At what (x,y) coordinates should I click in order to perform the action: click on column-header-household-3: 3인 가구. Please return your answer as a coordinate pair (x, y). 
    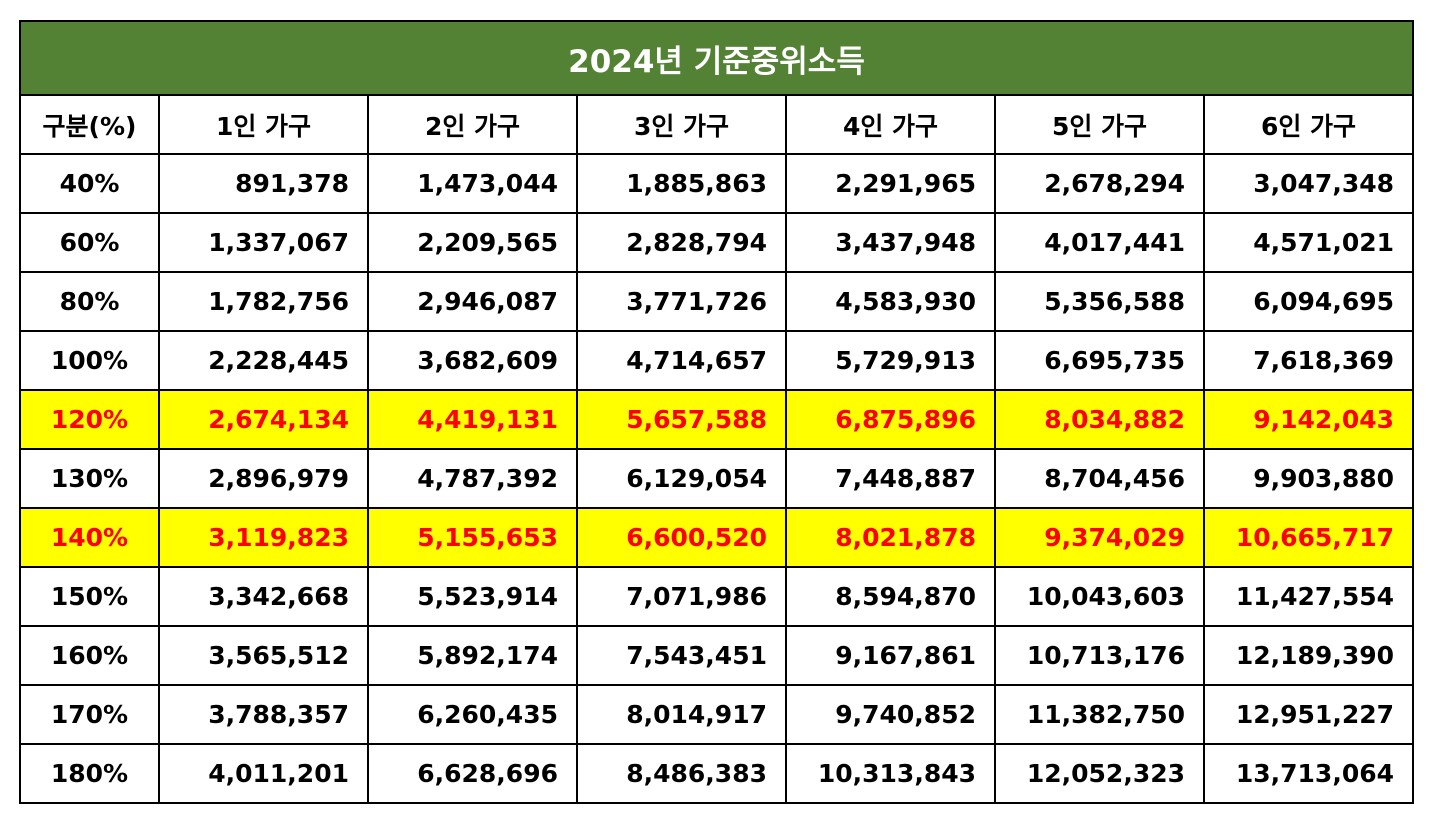
    Looking at the image, I should click on (681, 124).